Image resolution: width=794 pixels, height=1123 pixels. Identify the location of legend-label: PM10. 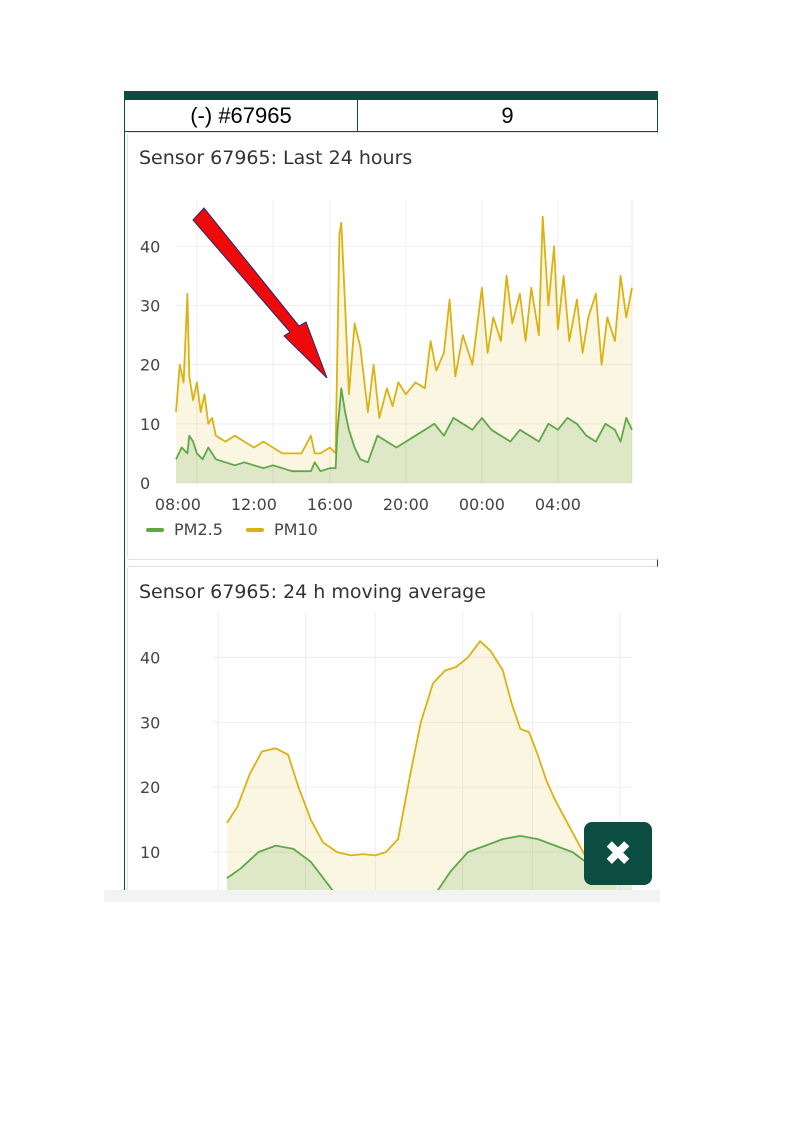
(296, 529).